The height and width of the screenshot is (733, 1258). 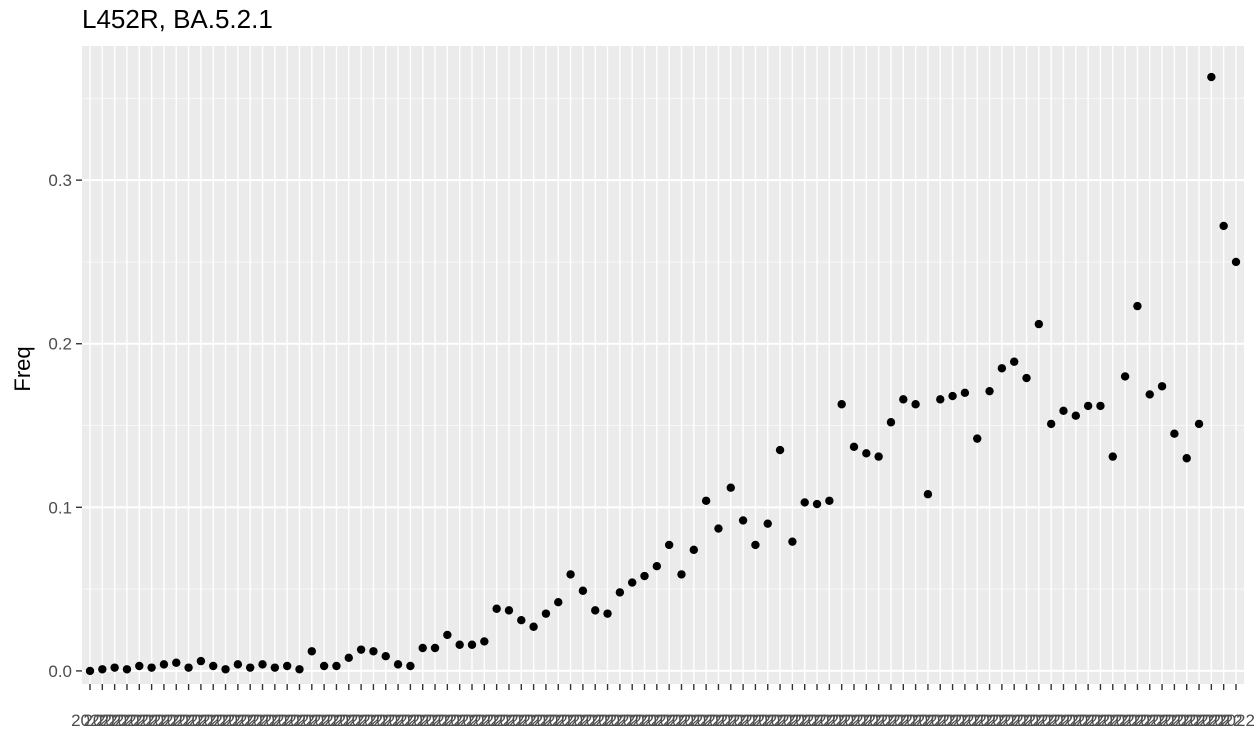 I want to click on y-tick-label: 0.3, so click(x=60, y=180).